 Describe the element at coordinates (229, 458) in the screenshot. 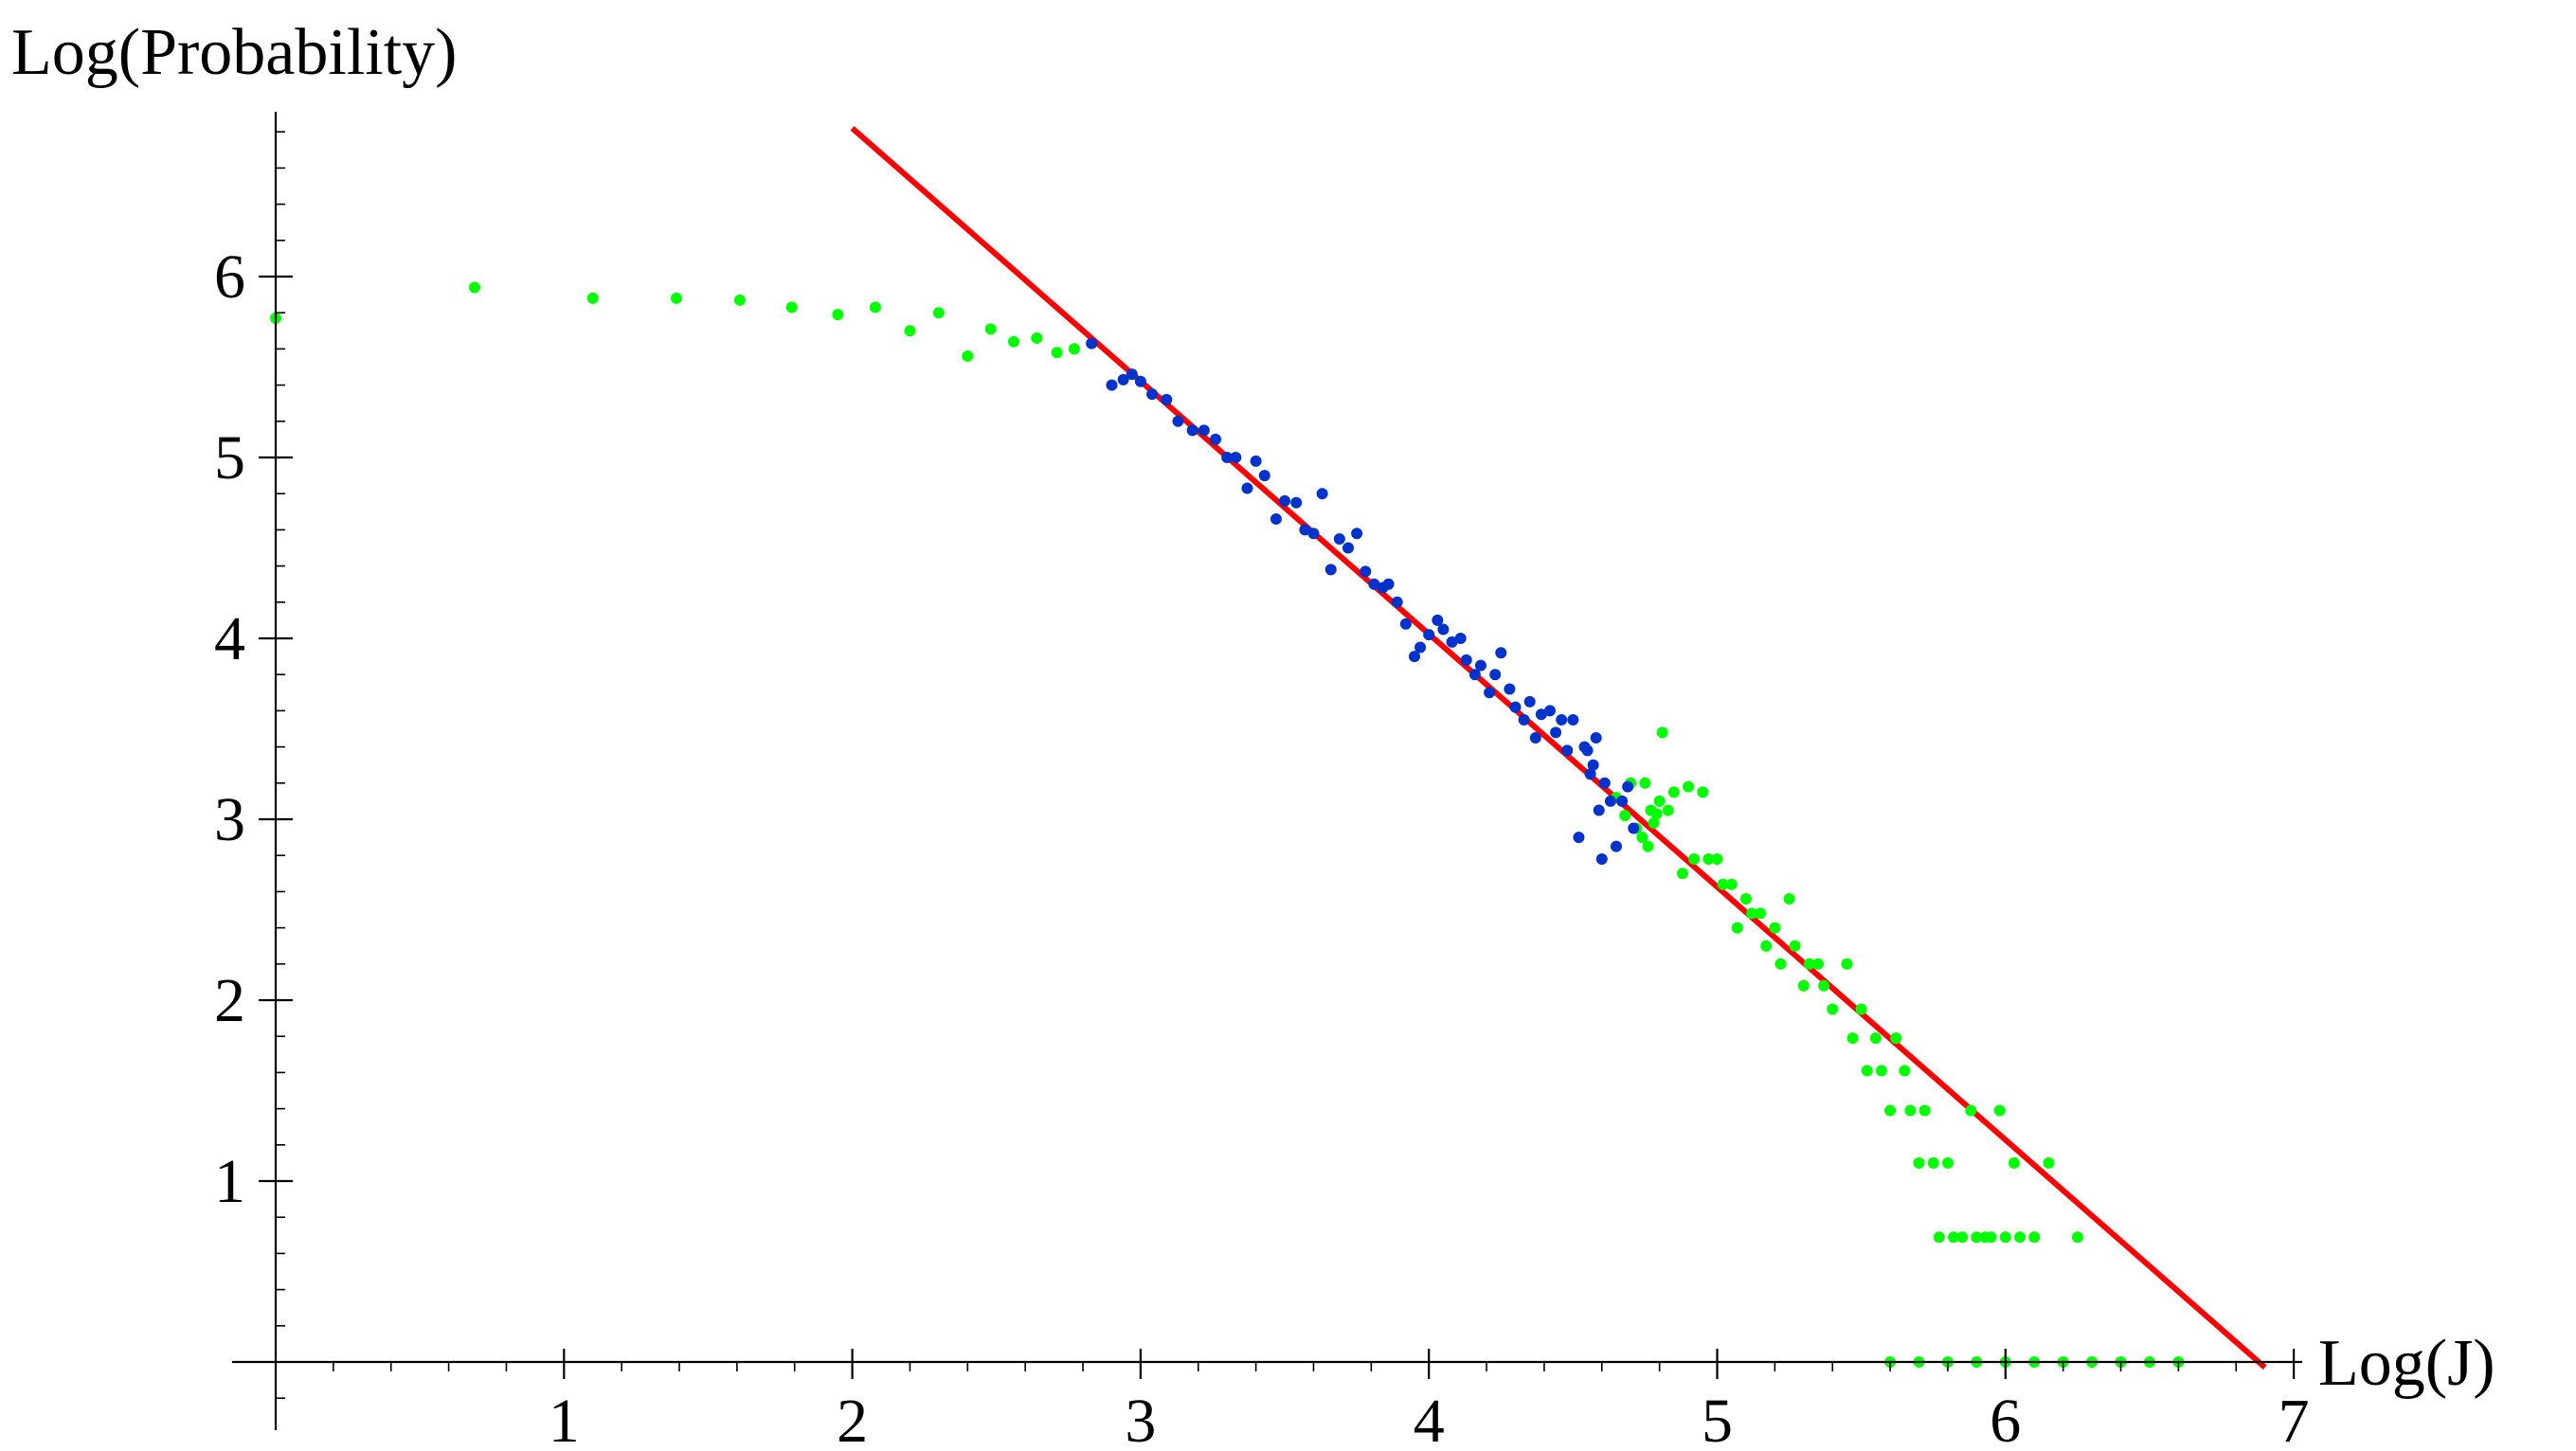

I see `y-tick-label: 5` at that location.